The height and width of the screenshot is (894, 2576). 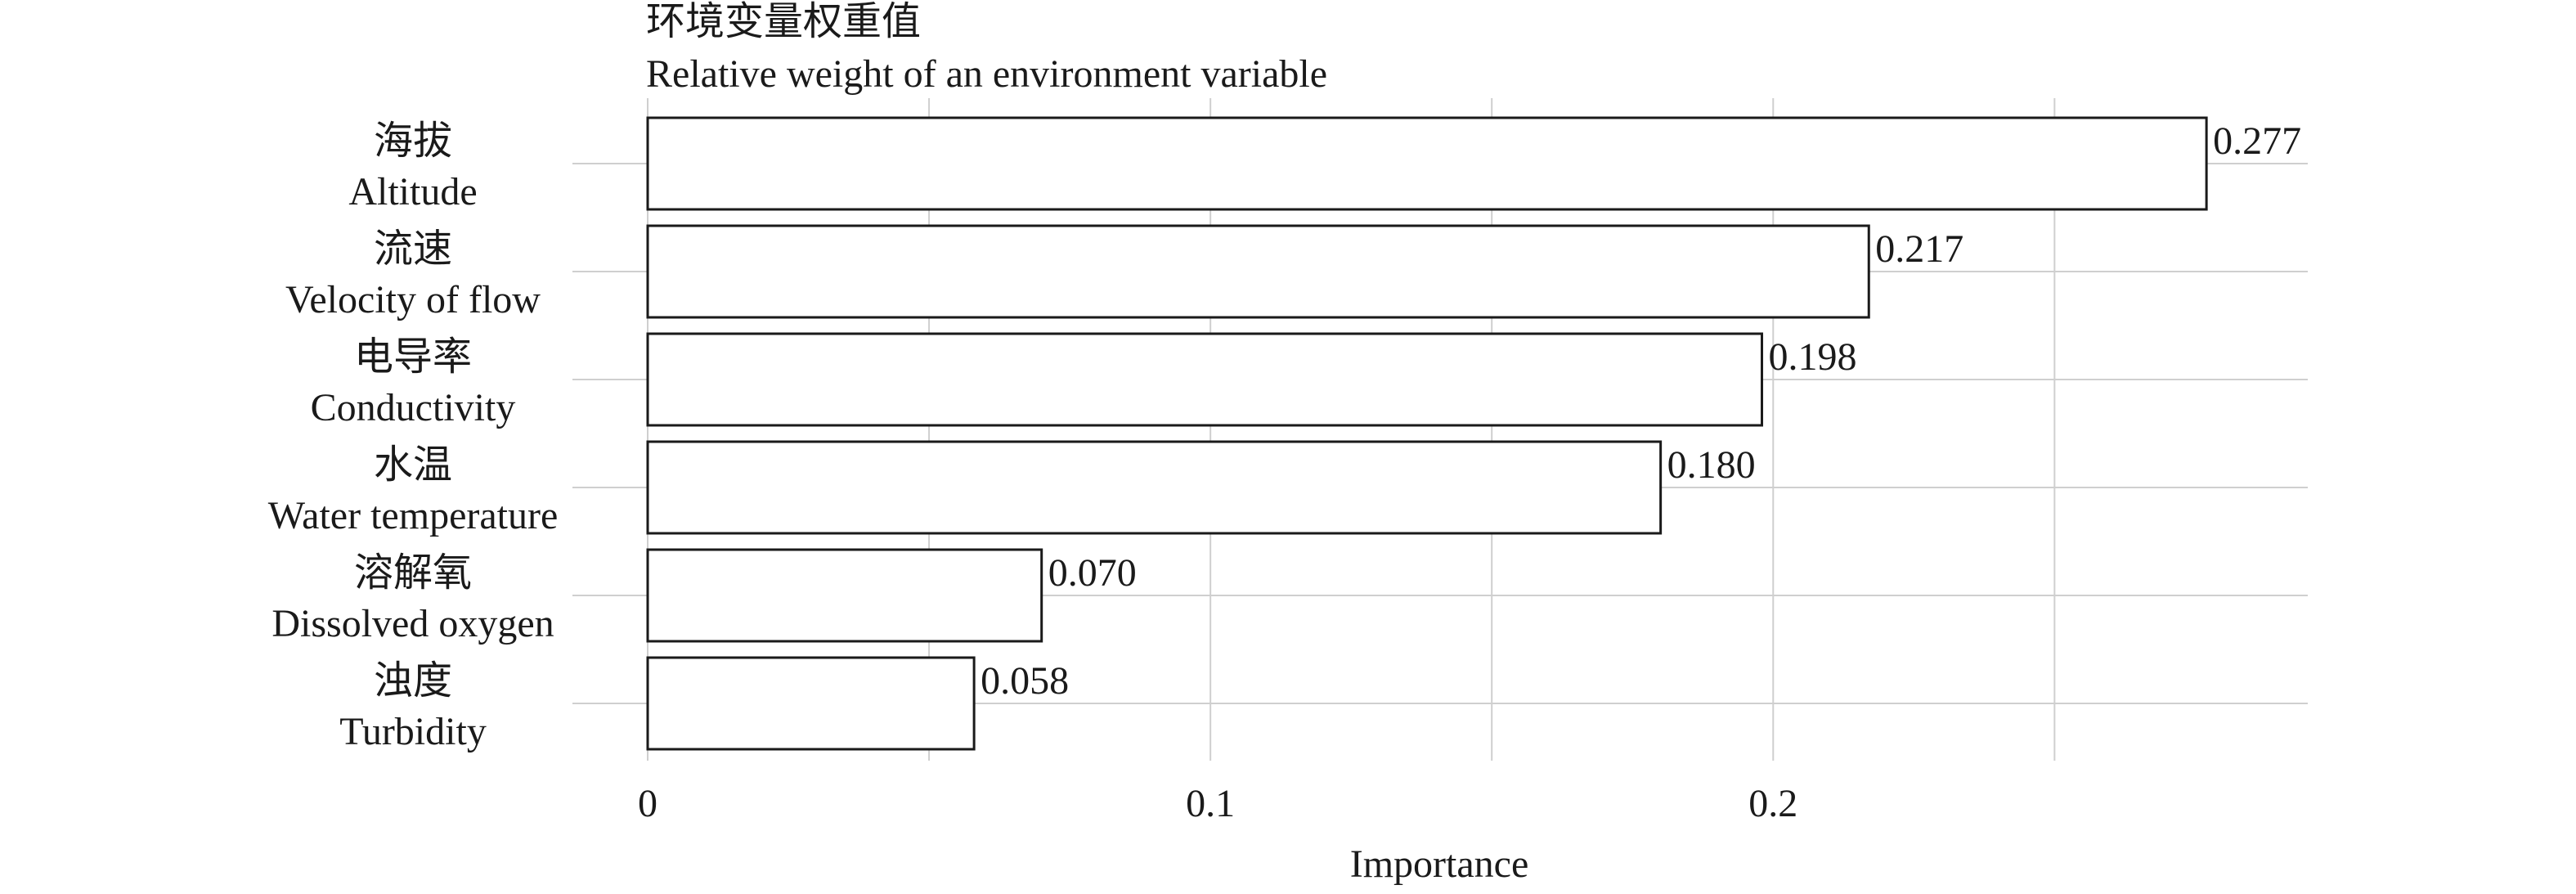 I want to click on category-label-en: Turbidity, so click(x=413, y=731).